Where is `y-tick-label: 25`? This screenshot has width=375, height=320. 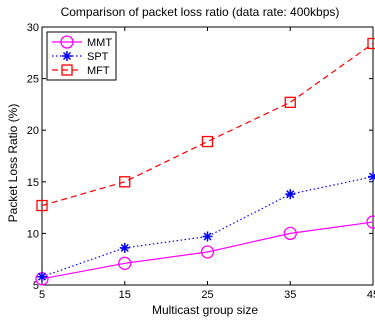
y-tick-label: 25 is located at coordinates (33, 80).